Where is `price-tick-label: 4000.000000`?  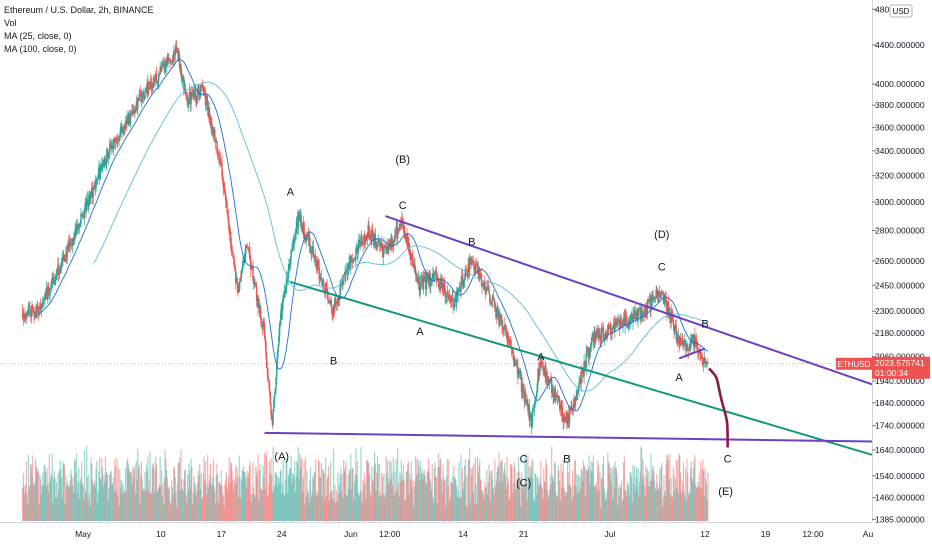 price-tick-label: 4000.000000 is located at coordinates (900, 84).